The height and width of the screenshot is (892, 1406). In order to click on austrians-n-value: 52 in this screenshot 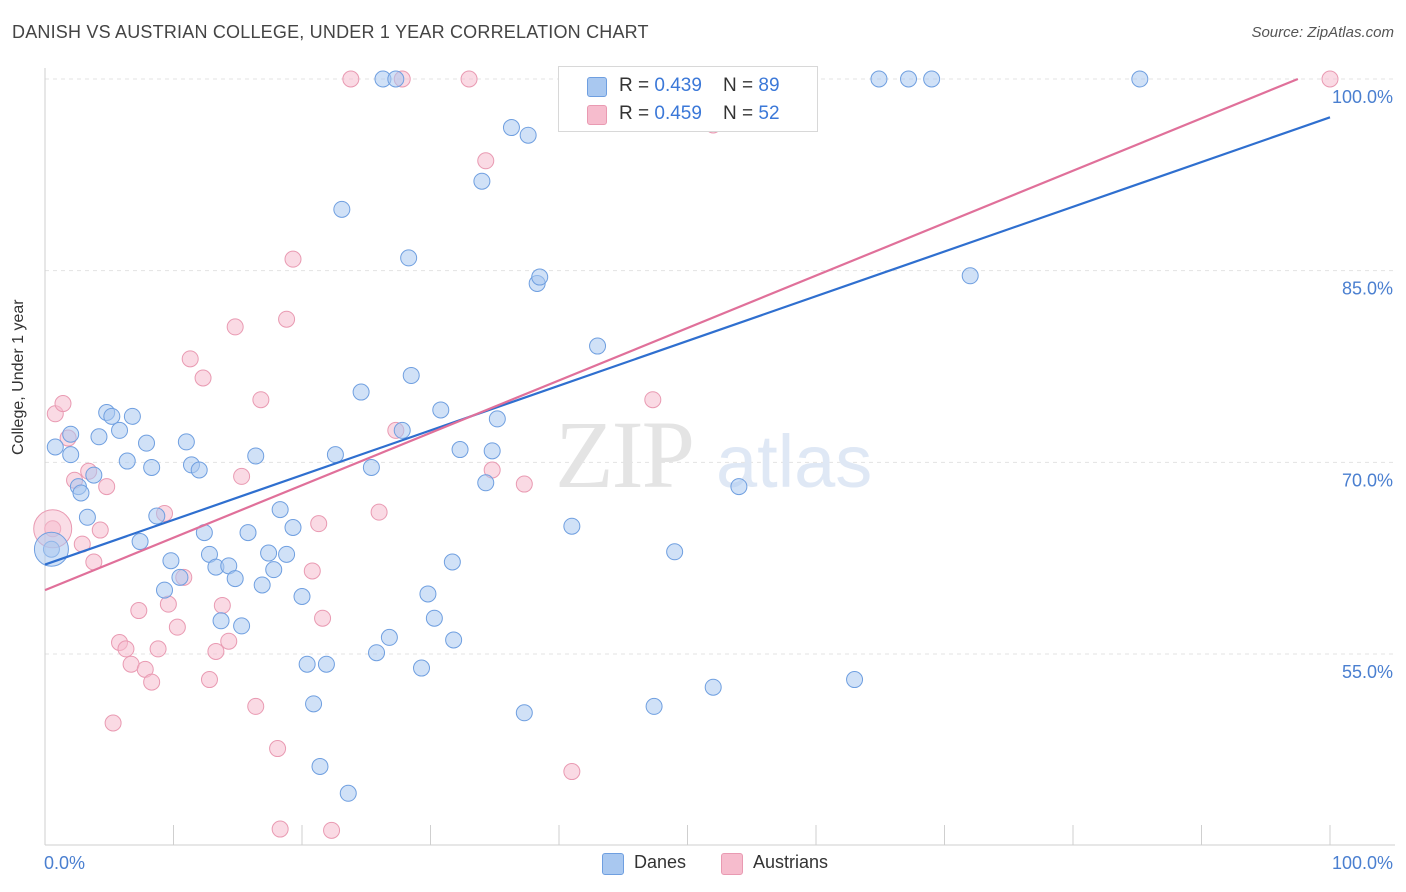, I will do `click(769, 113)`.